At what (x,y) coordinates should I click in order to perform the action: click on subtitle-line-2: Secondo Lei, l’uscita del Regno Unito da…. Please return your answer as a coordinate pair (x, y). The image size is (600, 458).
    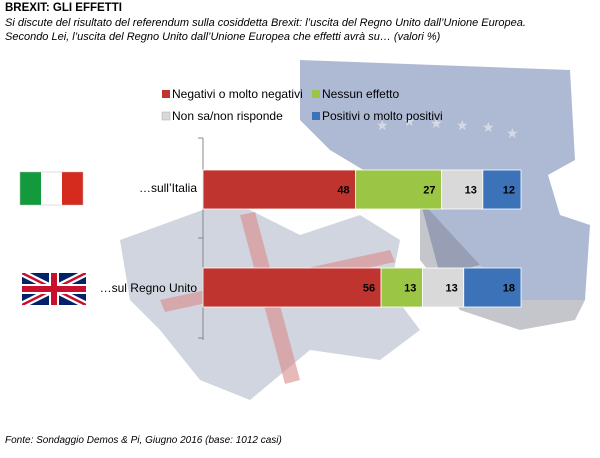
    Looking at the image, I should click on (223, 37).